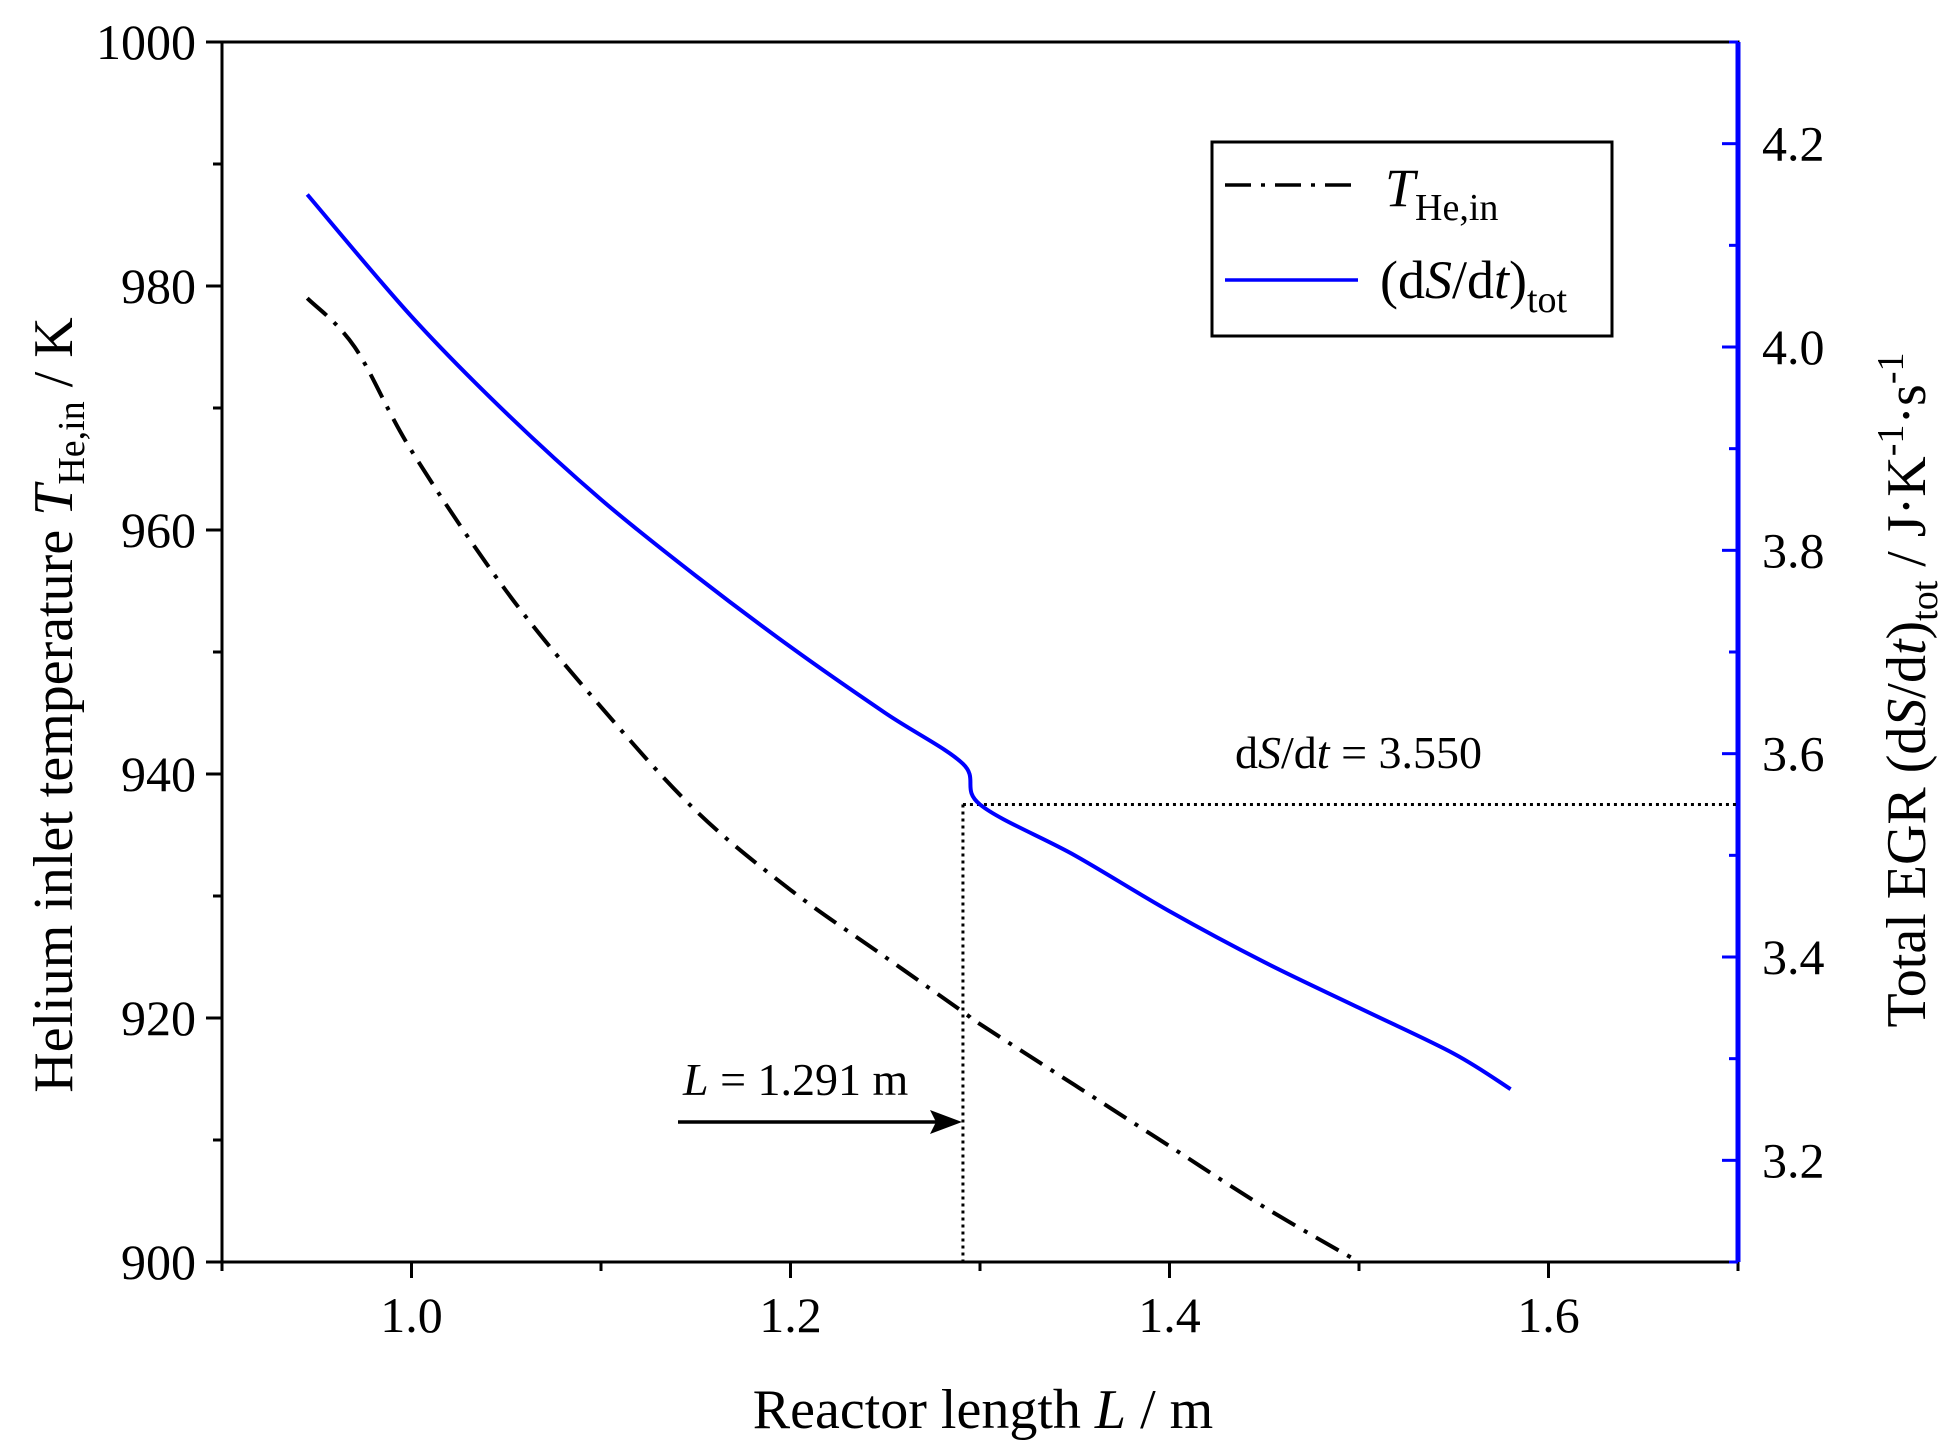  I want to click on y-axis-left-title: Helium inlet temperature THe,in / K, so click(58, 704).